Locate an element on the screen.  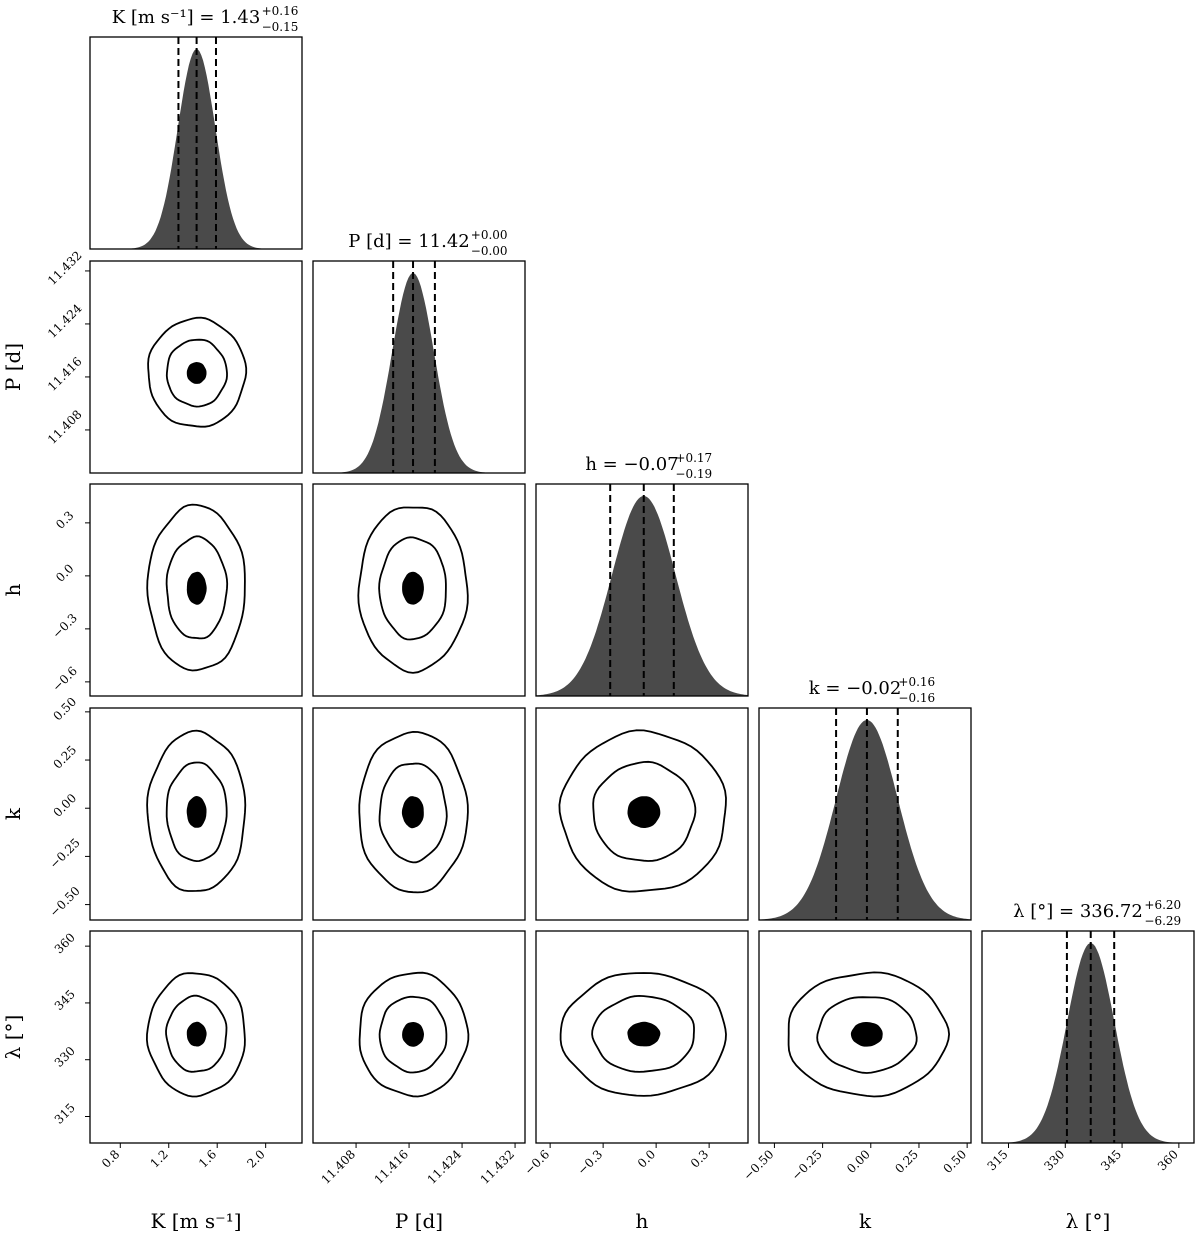
panel-contour-P-h is located at coordinates (419, 590).